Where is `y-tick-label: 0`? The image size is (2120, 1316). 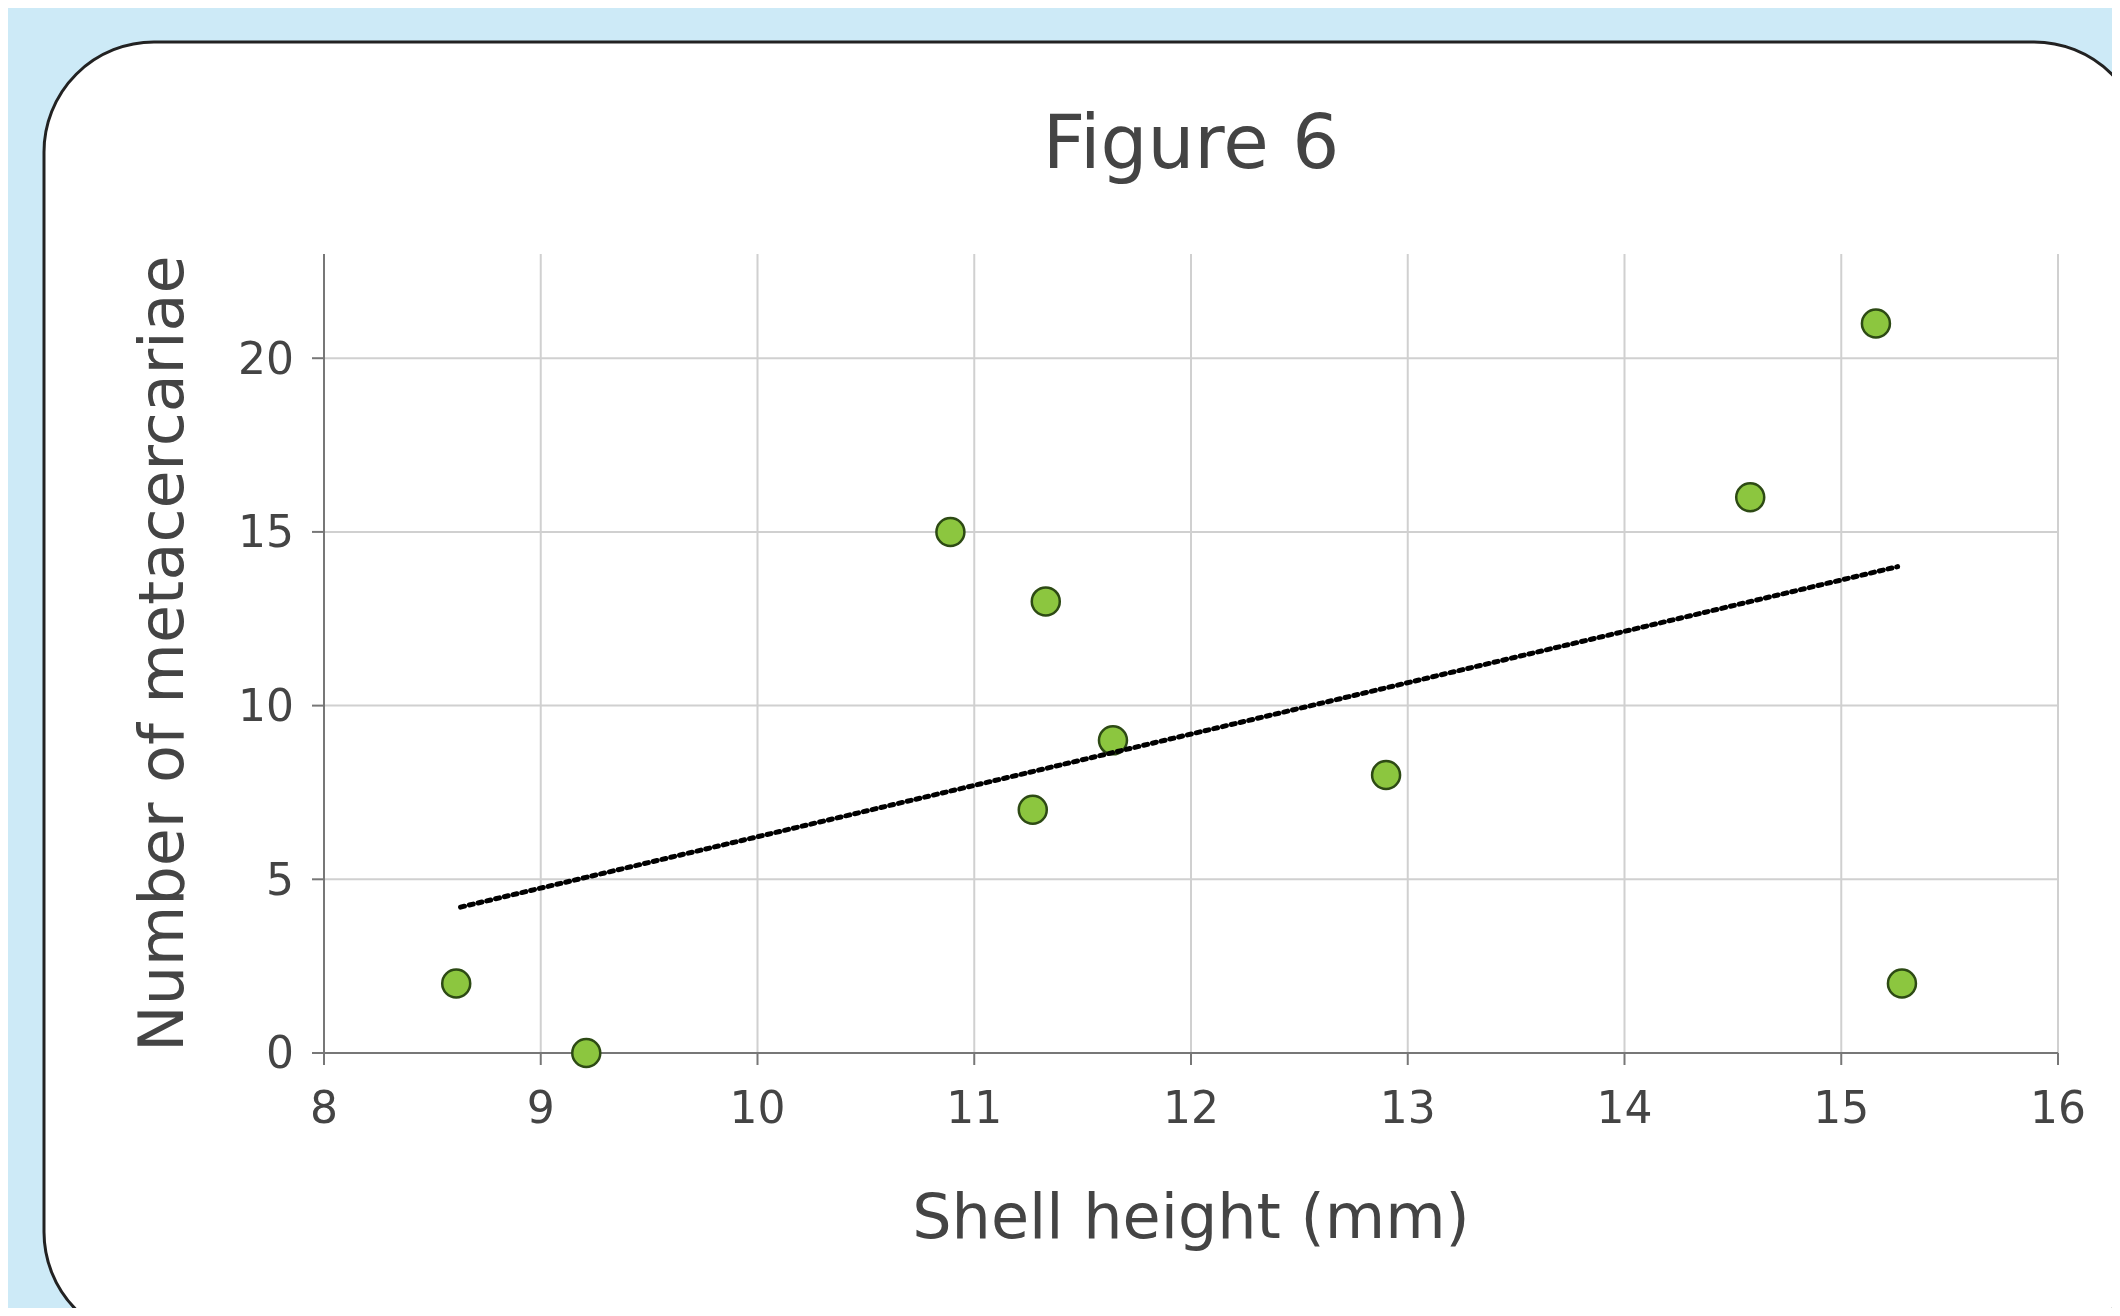
y-tick-label: 0 is located at coordinates (280, 1053).